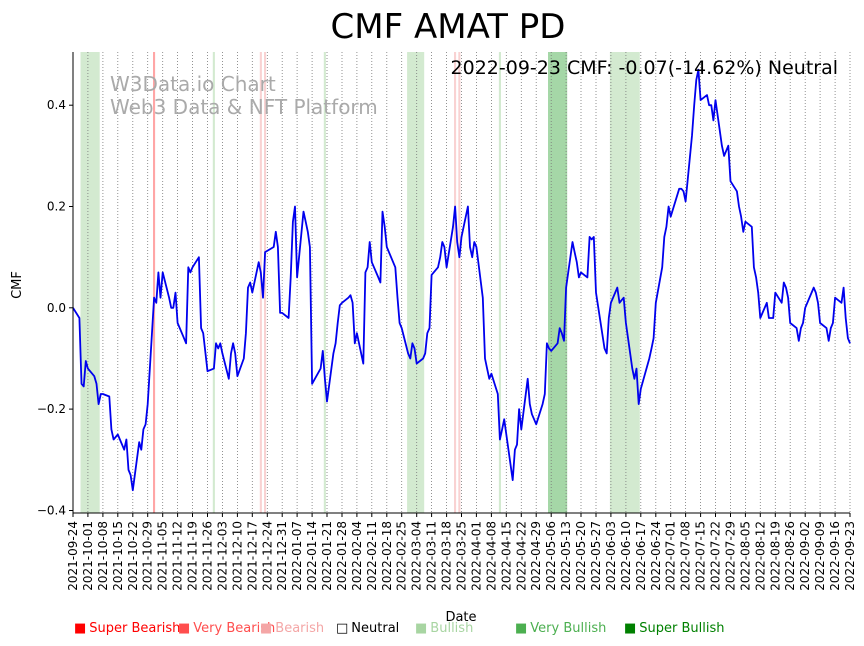 This screenshot has height=646, width=864. What do you see at coordinates (644, 68) in the screenshot?
I see `cmf-annotation: 2022-09-23 CMF: -0.07(-14.62%) Neutral` at bounding box center [644, 68].